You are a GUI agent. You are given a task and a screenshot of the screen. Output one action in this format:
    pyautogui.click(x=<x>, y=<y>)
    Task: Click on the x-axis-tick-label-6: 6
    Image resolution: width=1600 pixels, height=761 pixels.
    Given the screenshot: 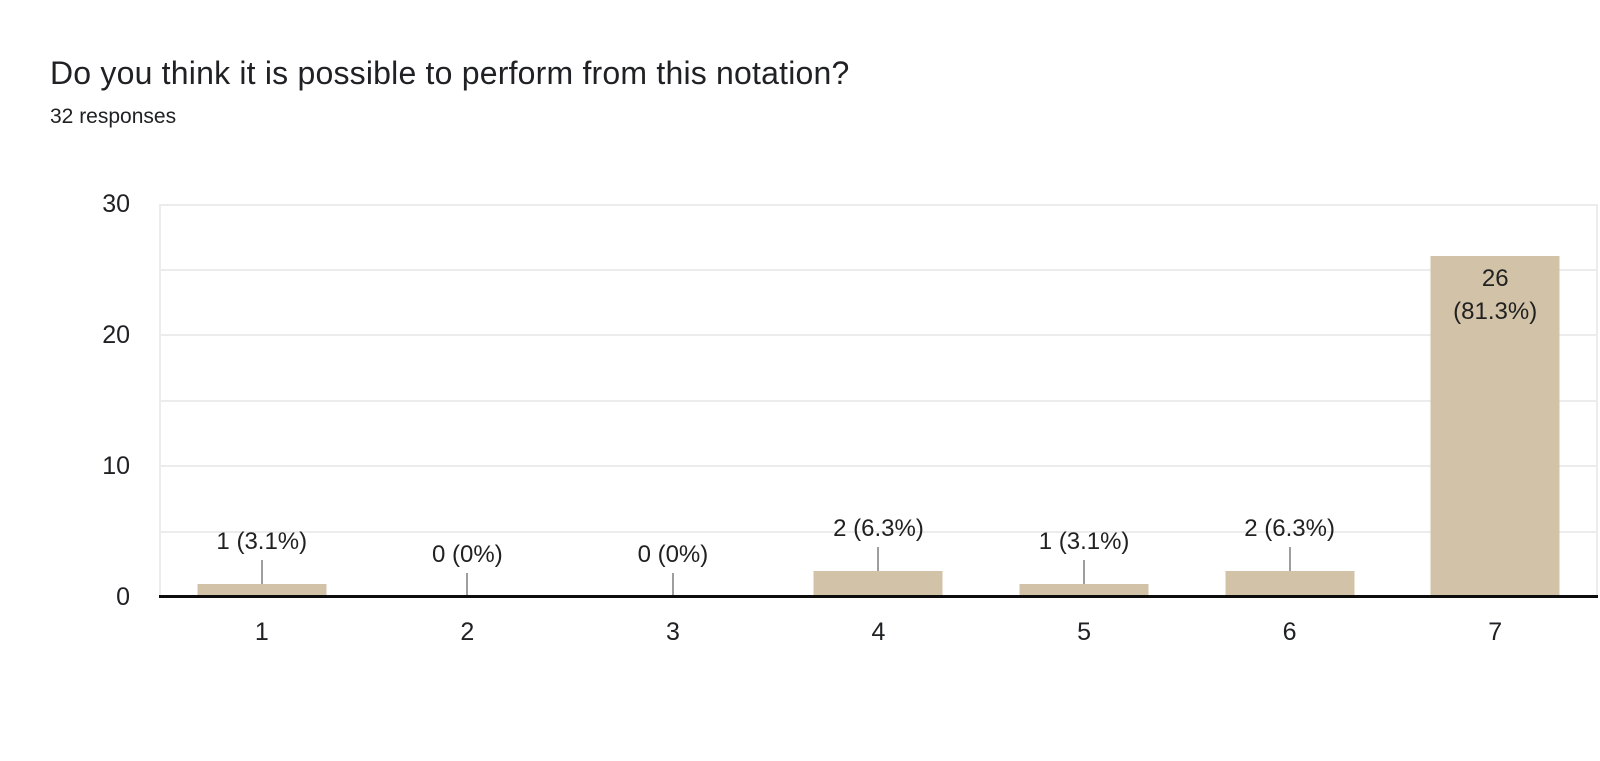 What is the action you would take?
    pyautogui.click(x=1289, y=632)
    